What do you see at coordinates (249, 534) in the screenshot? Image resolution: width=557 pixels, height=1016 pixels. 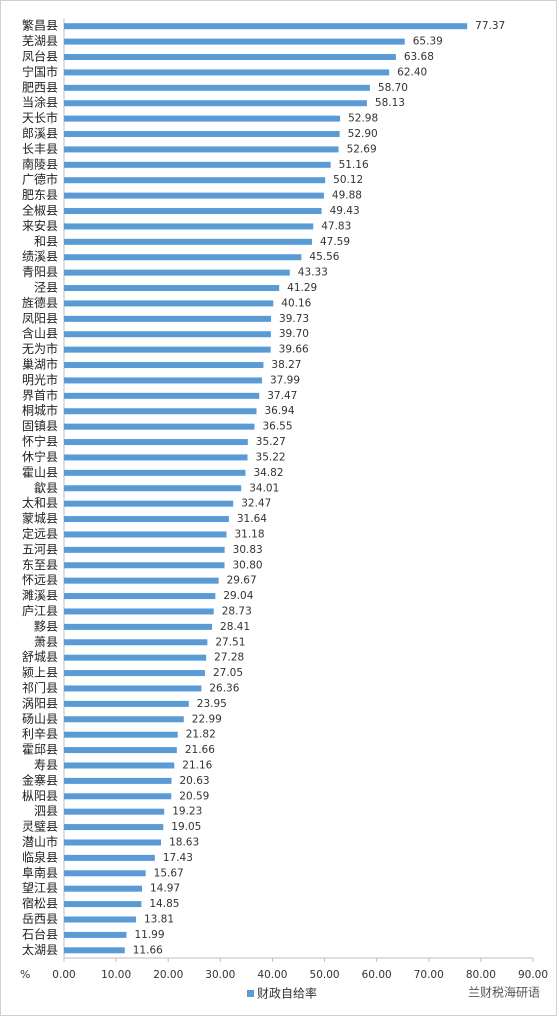 I see `data-label: 31.18` at bounding box center [249, 534].